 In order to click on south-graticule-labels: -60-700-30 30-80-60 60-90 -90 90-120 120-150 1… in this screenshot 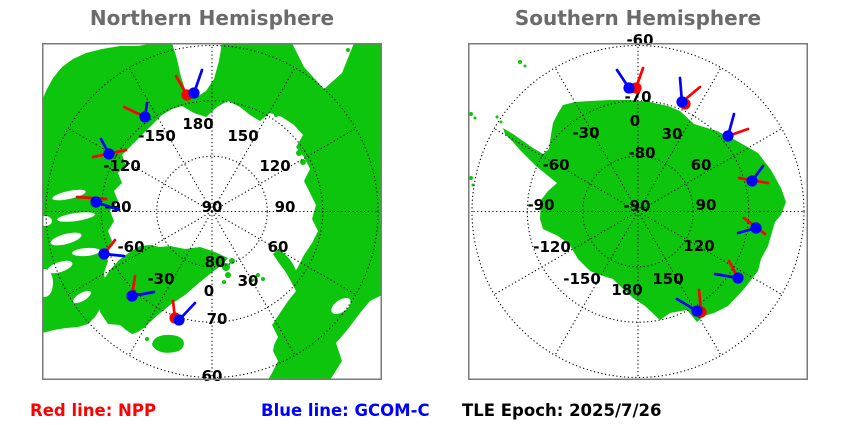, I will do `click(621, 165)`.